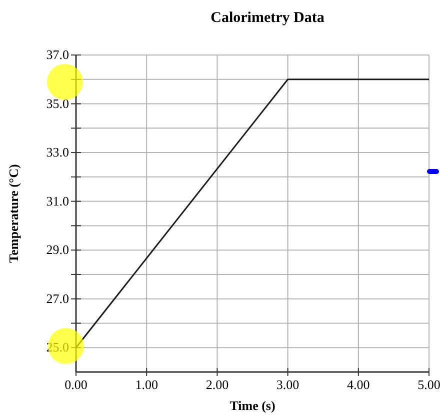  What do you see at coordinates (217, 384) in the screenshot?
I see `x-tick-label: 2.00` at bounding box center [217, 384].